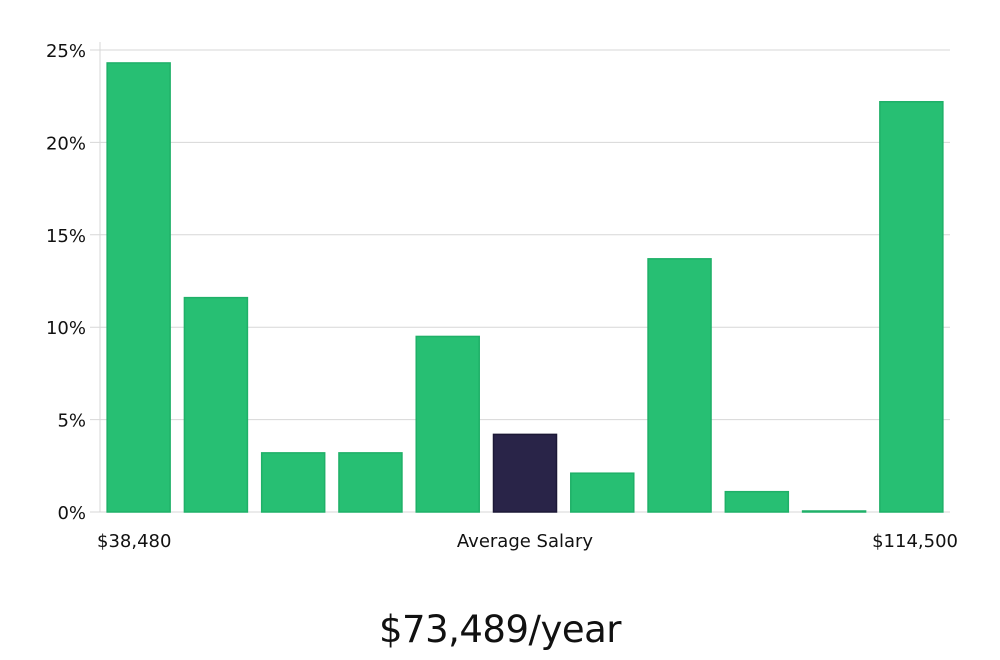 The height and width of the screenshot is (660, 1000). What do you see at coordinates (66, 236) in the screenshot?
I see `y-tick-label: 15%` at bounding box center [66, 236].